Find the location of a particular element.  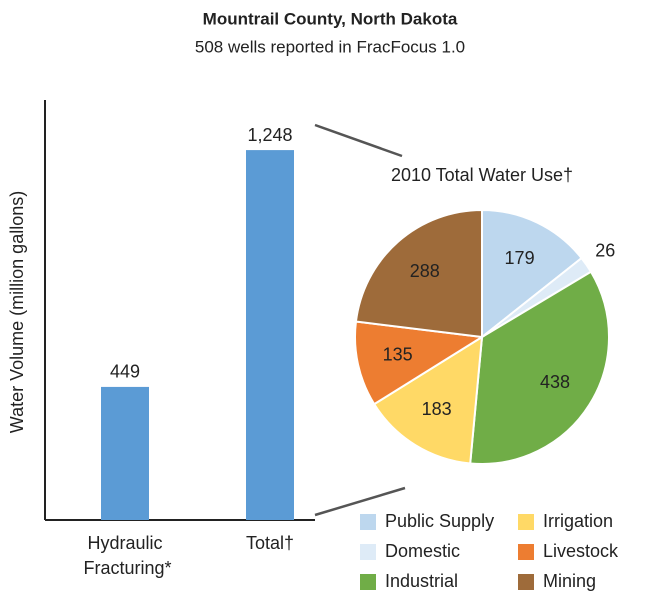

chart-title: Mountrail County, North Dakota is located at coordinates (330, 18).